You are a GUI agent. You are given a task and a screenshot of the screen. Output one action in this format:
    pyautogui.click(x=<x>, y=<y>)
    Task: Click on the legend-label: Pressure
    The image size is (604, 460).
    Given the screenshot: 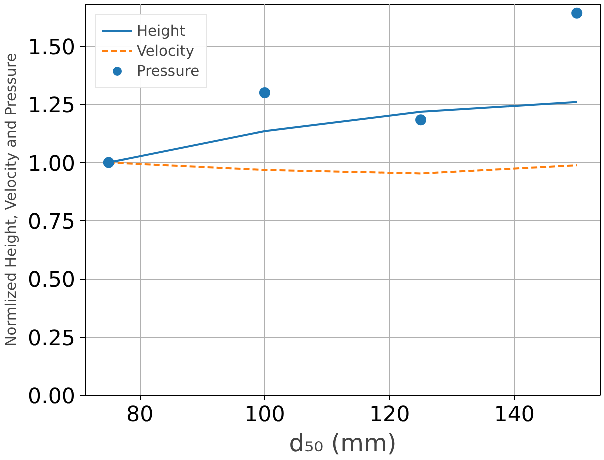 What is the action you would take?
    pyautogui.click(x=168, y=71)
    